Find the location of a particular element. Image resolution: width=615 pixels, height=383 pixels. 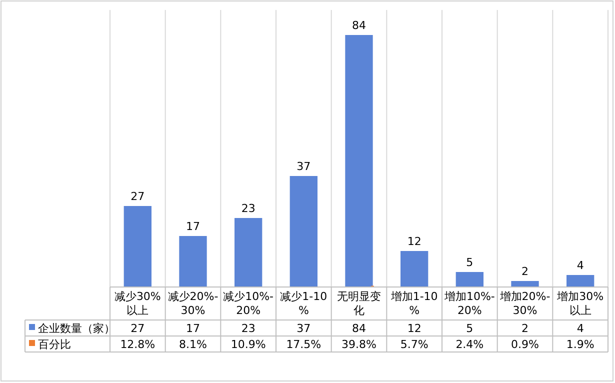

x-tick-label: 增加30%以上 is located at coordinates (580, 303).